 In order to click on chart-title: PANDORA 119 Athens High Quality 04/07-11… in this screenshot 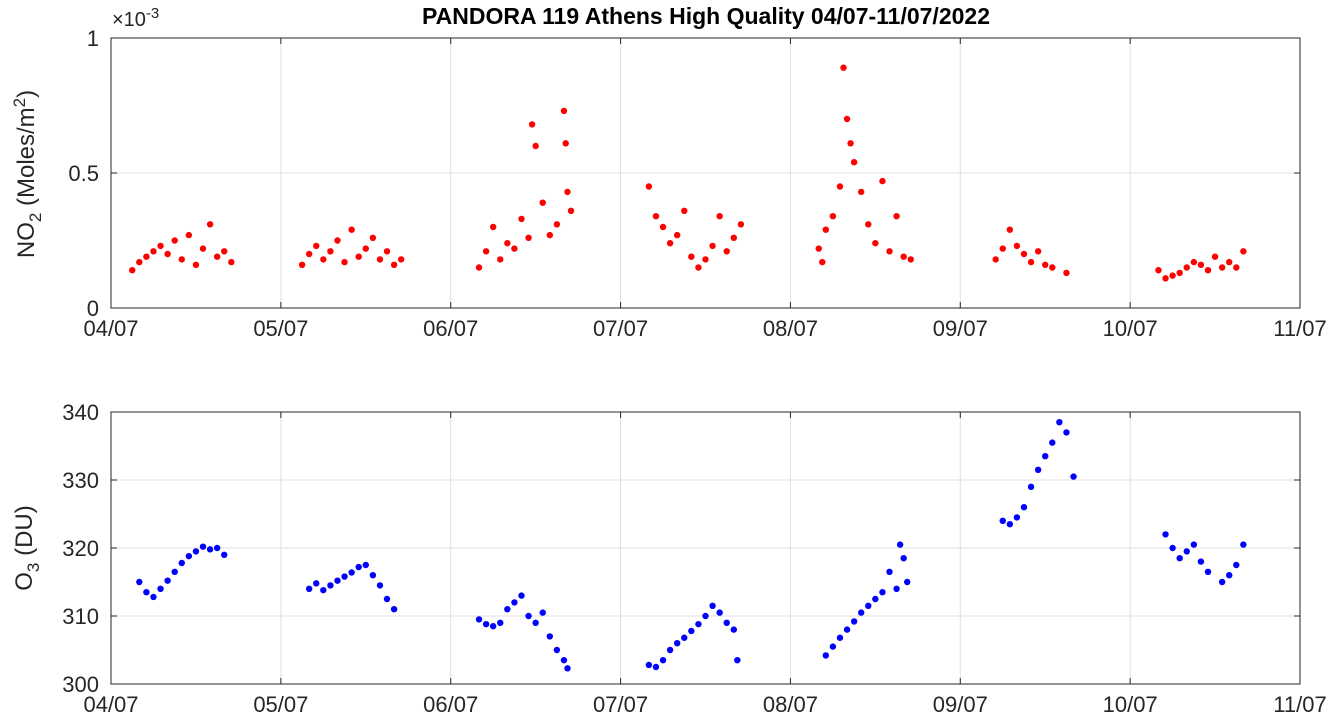, I will do `click(706, 16)`.